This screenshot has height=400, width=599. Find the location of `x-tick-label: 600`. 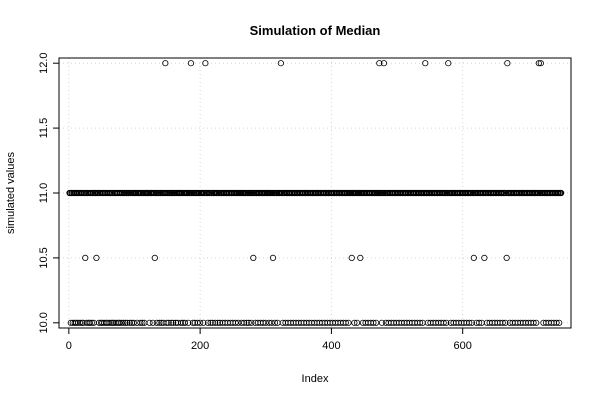

x-tick-label: 600 is located at coordinates (463, 346).